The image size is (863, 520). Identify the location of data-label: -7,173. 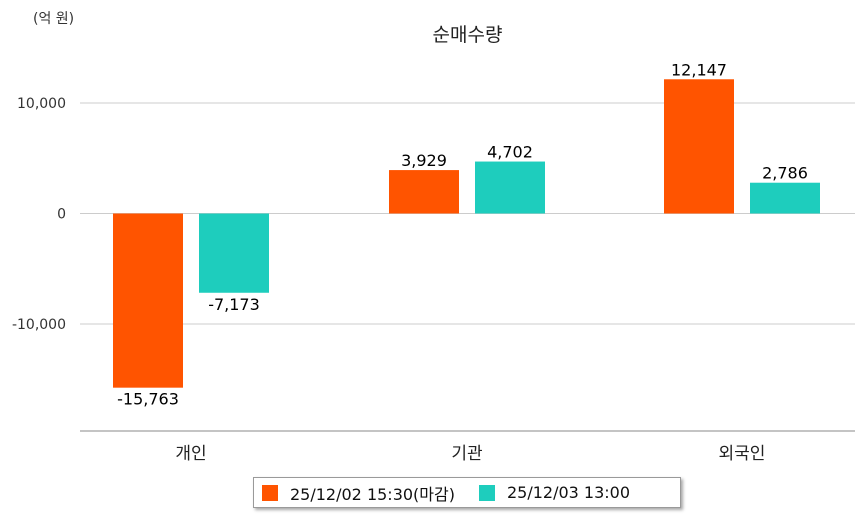
(234, 304).